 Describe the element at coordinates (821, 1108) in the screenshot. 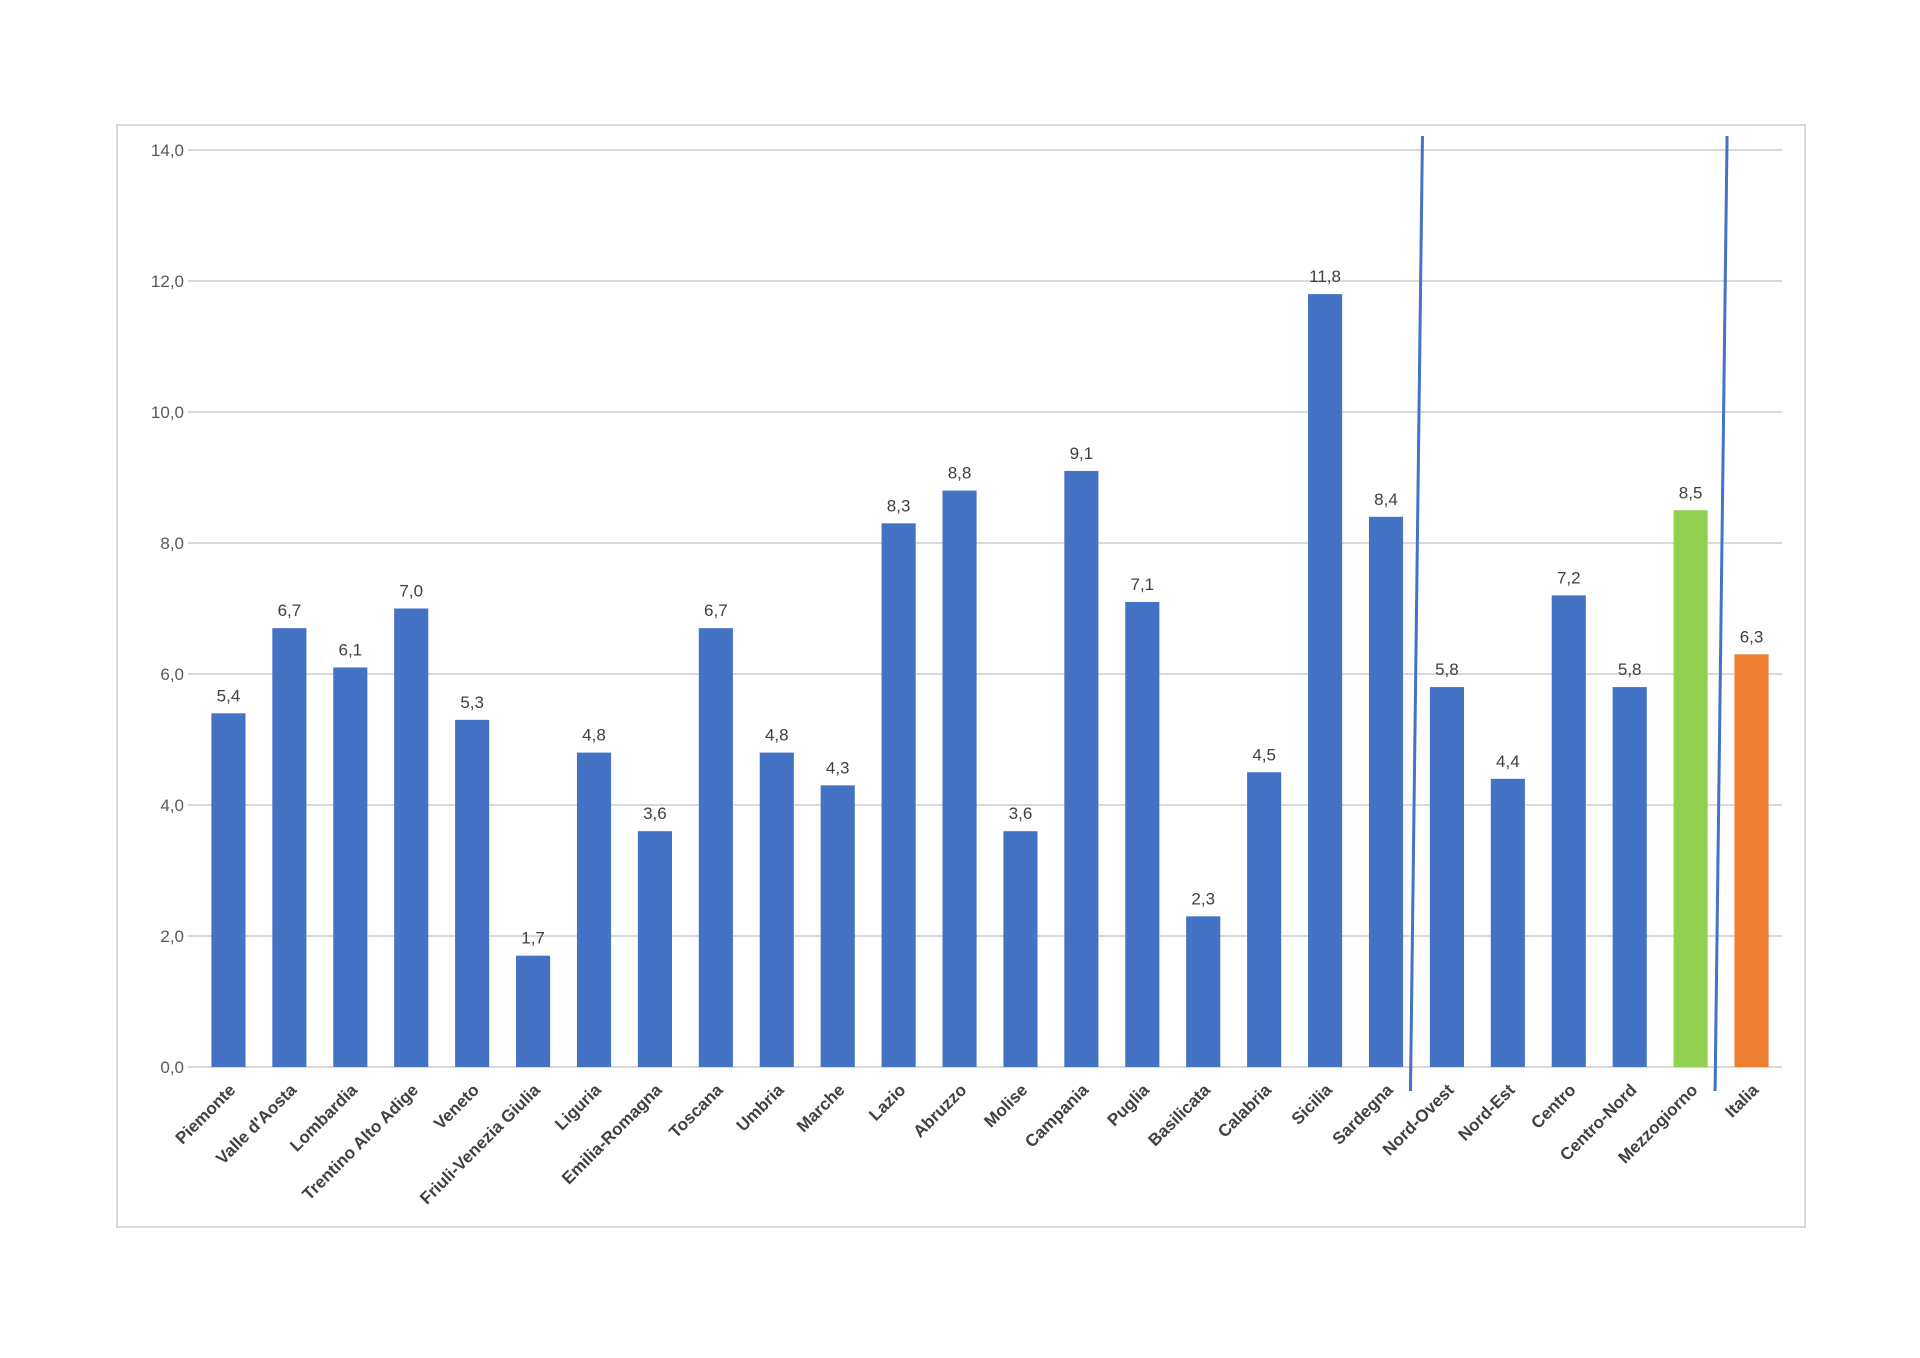

I see `x-tick-label: Marche` at that location.